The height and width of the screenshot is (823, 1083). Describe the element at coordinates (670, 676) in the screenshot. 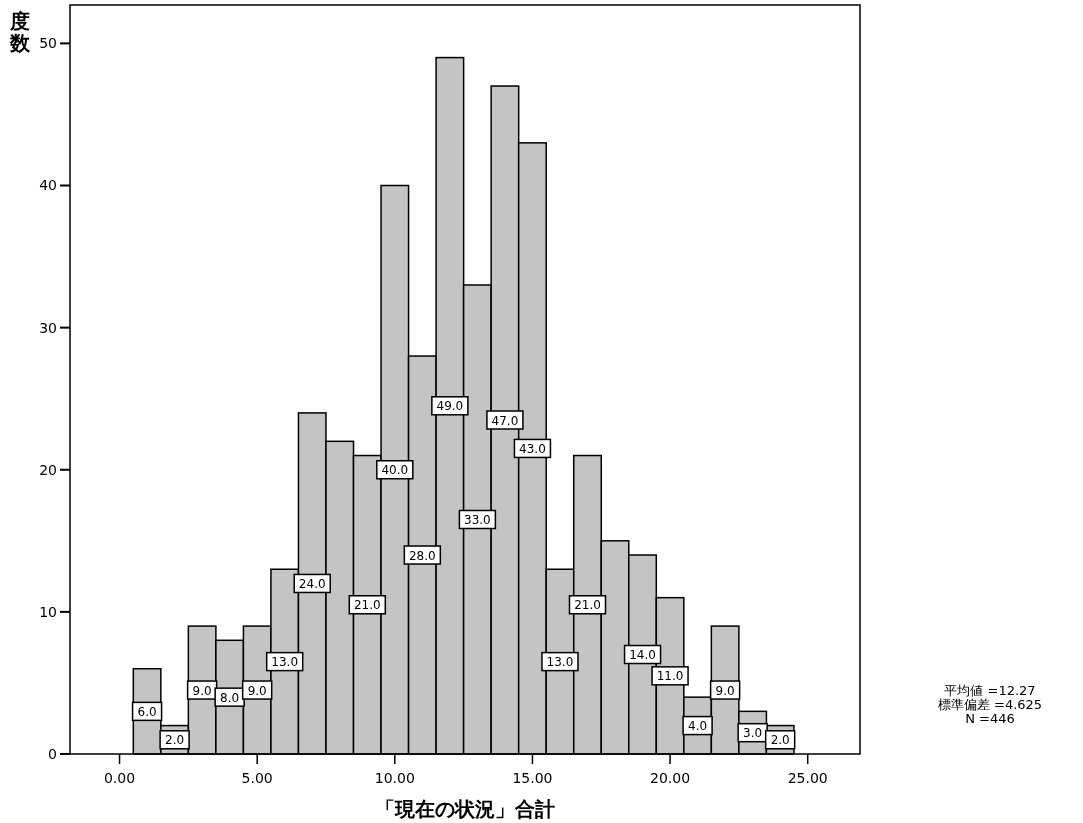

I see `data-label: 11.0` at that location.